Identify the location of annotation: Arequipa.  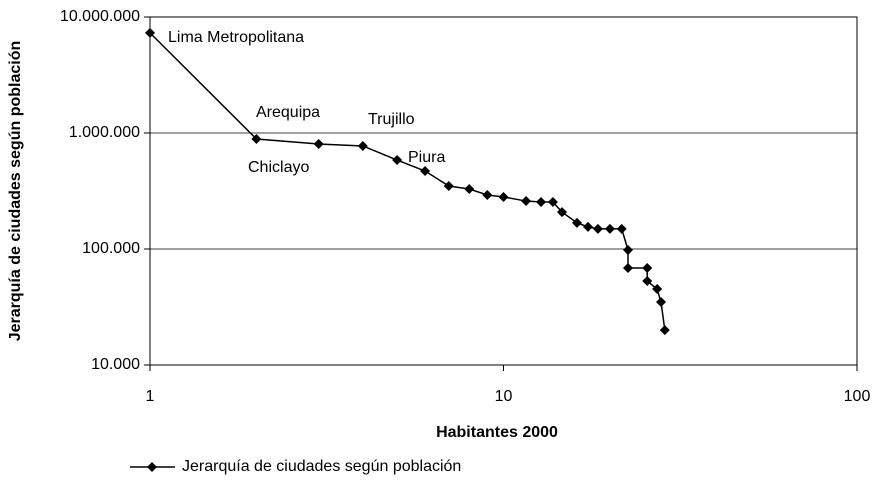
(288, 112).